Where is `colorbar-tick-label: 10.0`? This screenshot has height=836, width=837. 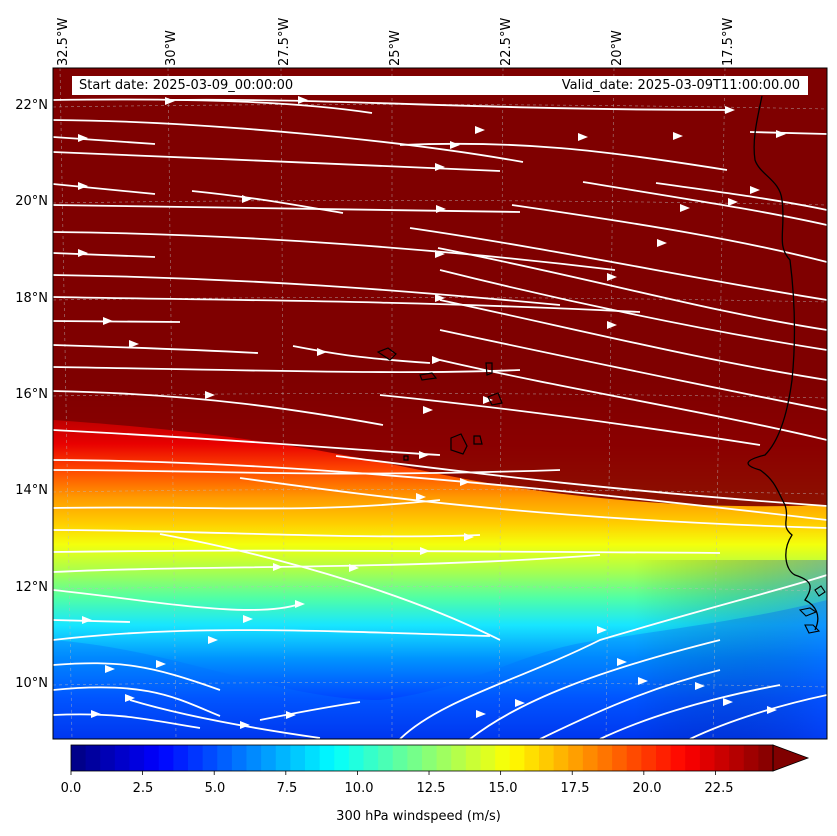
colorbar-tick-label: 10.0 is located at coordinates (359, 788).